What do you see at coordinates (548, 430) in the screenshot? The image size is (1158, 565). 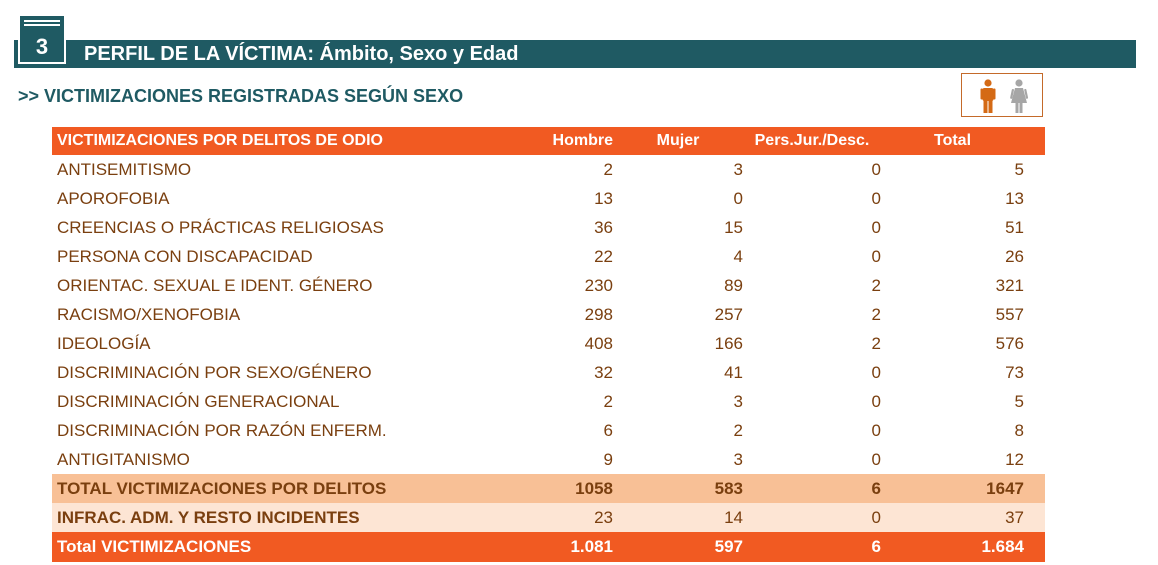 I see `table-row: DISCRIMINACIÓN POR RAZÓN ENFERM. 6 2 0 8` at bounding box center [548, 430].